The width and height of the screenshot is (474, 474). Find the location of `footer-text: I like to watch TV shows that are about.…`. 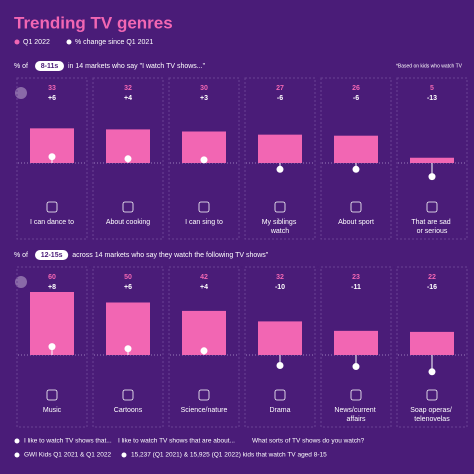

footer-text: I like to watch TV shows that are about.… is located at coordinates (176, 441).